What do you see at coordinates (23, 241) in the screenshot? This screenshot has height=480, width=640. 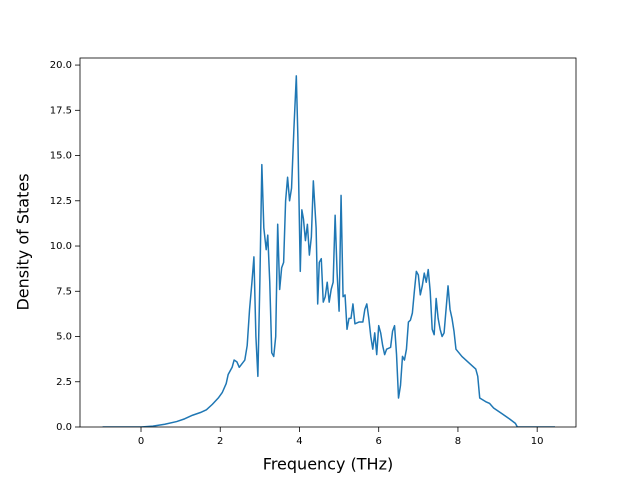 I see `y-axis-label: Density of States` at bounding box center [23, 241].